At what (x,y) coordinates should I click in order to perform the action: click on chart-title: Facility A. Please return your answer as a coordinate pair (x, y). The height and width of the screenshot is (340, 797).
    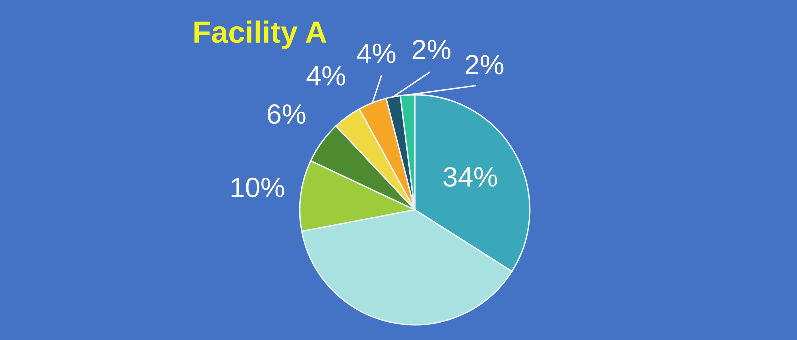
    Looking at the image, I should click on (260, 35).